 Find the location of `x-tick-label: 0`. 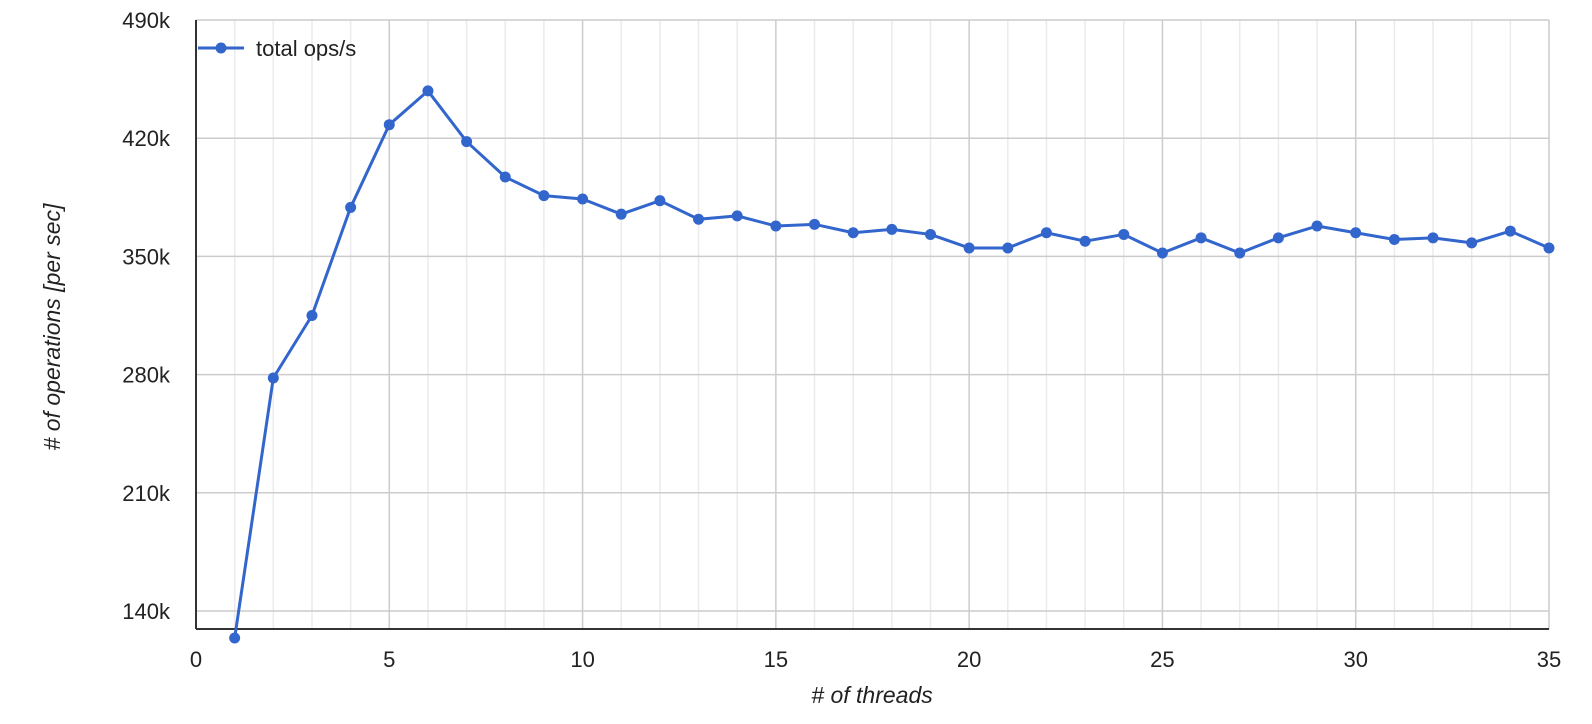

x-tick-label: 0 is located at coordinates (196, 659).